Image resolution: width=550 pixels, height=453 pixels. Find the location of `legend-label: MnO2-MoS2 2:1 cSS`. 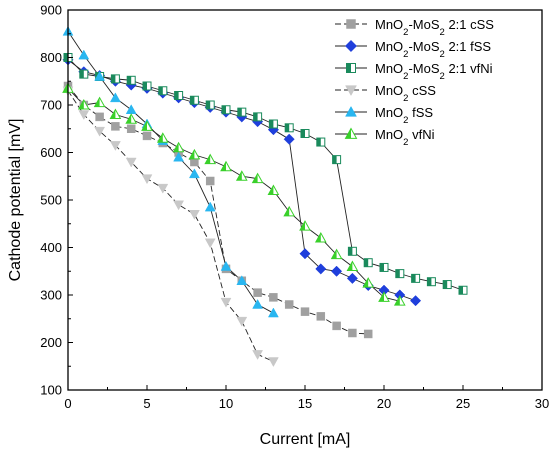

legend-label: MnO2-MoS2 2:1 cSS is located at coordinates (434, 27).